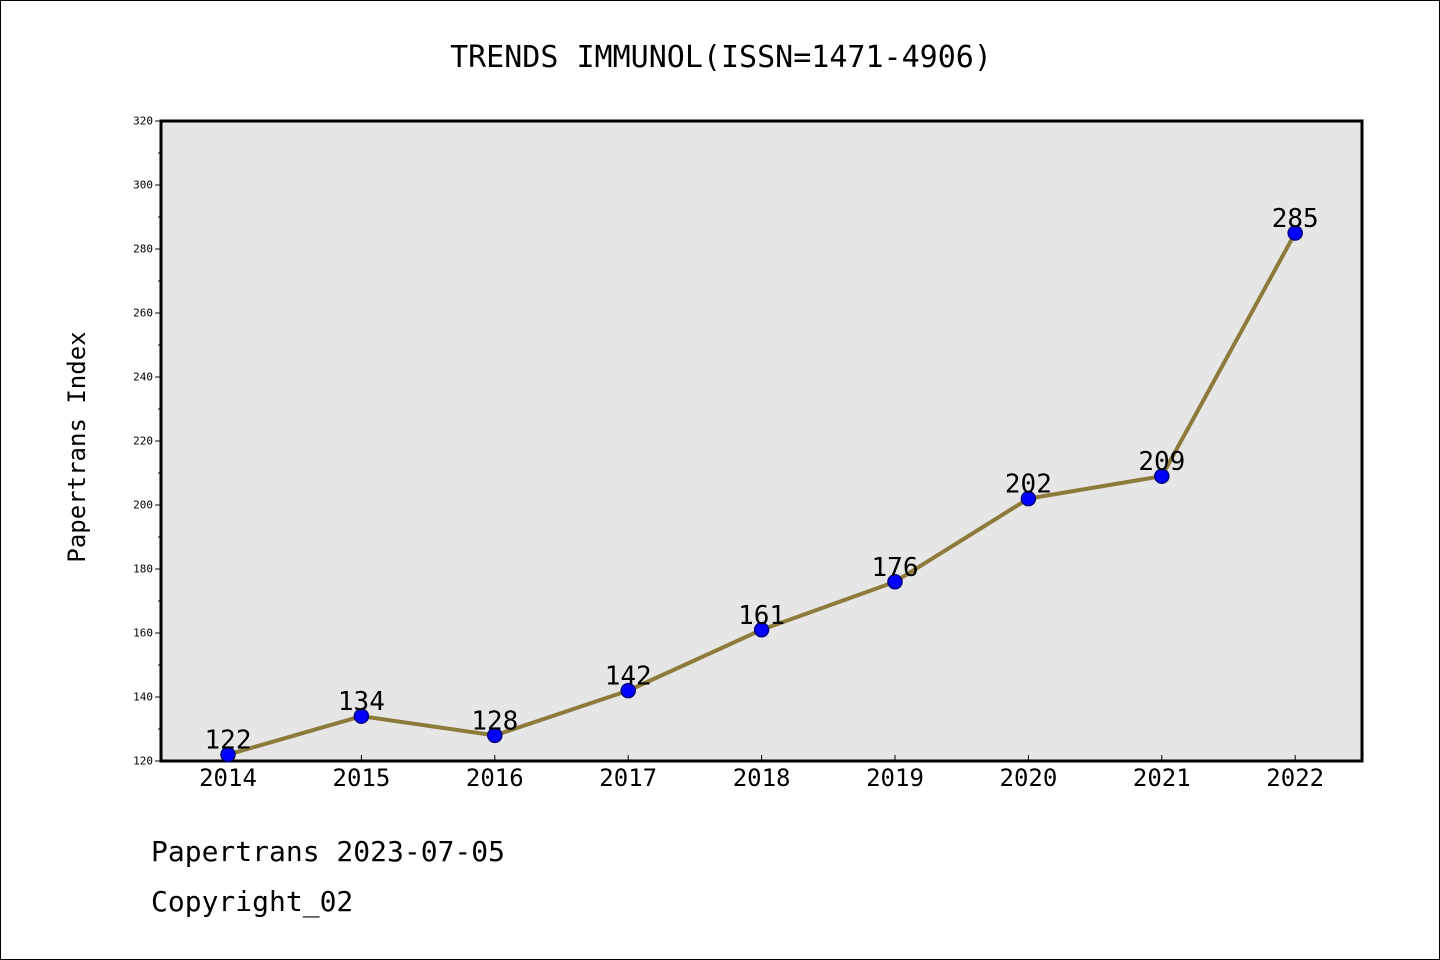 Image resolution: width=1440 pixels, height=960 pixels. What do you see at coordinates (1161, 462) in the screenshot?
I see `data-label: 209` at bounding box center [1161, 462].